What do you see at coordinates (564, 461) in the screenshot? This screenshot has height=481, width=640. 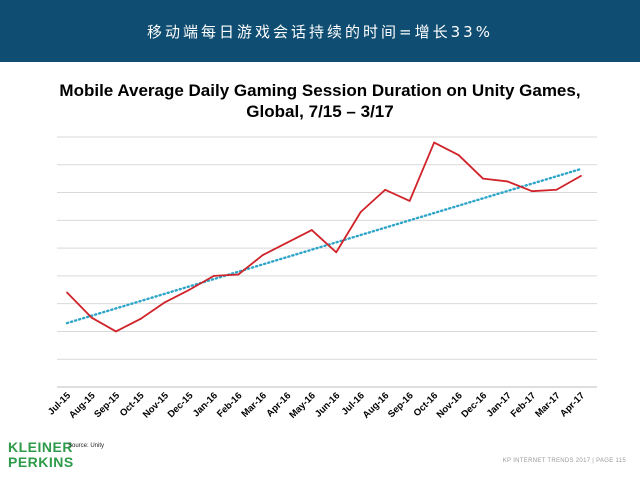 I see `page-footer: KP INTERNET TRENDS 2017 | PAGE 115` at bounding box center [564, 461].